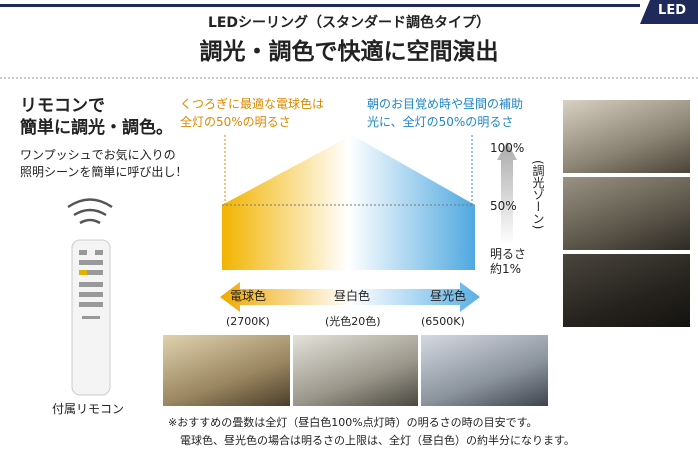 Image resolution: width=698 pixels, height=465 pixels. Describe the element at coordinates (440, 122) in the screenshot. I see `cool-note: 光に、全灯の50%の明るさ` at that location.